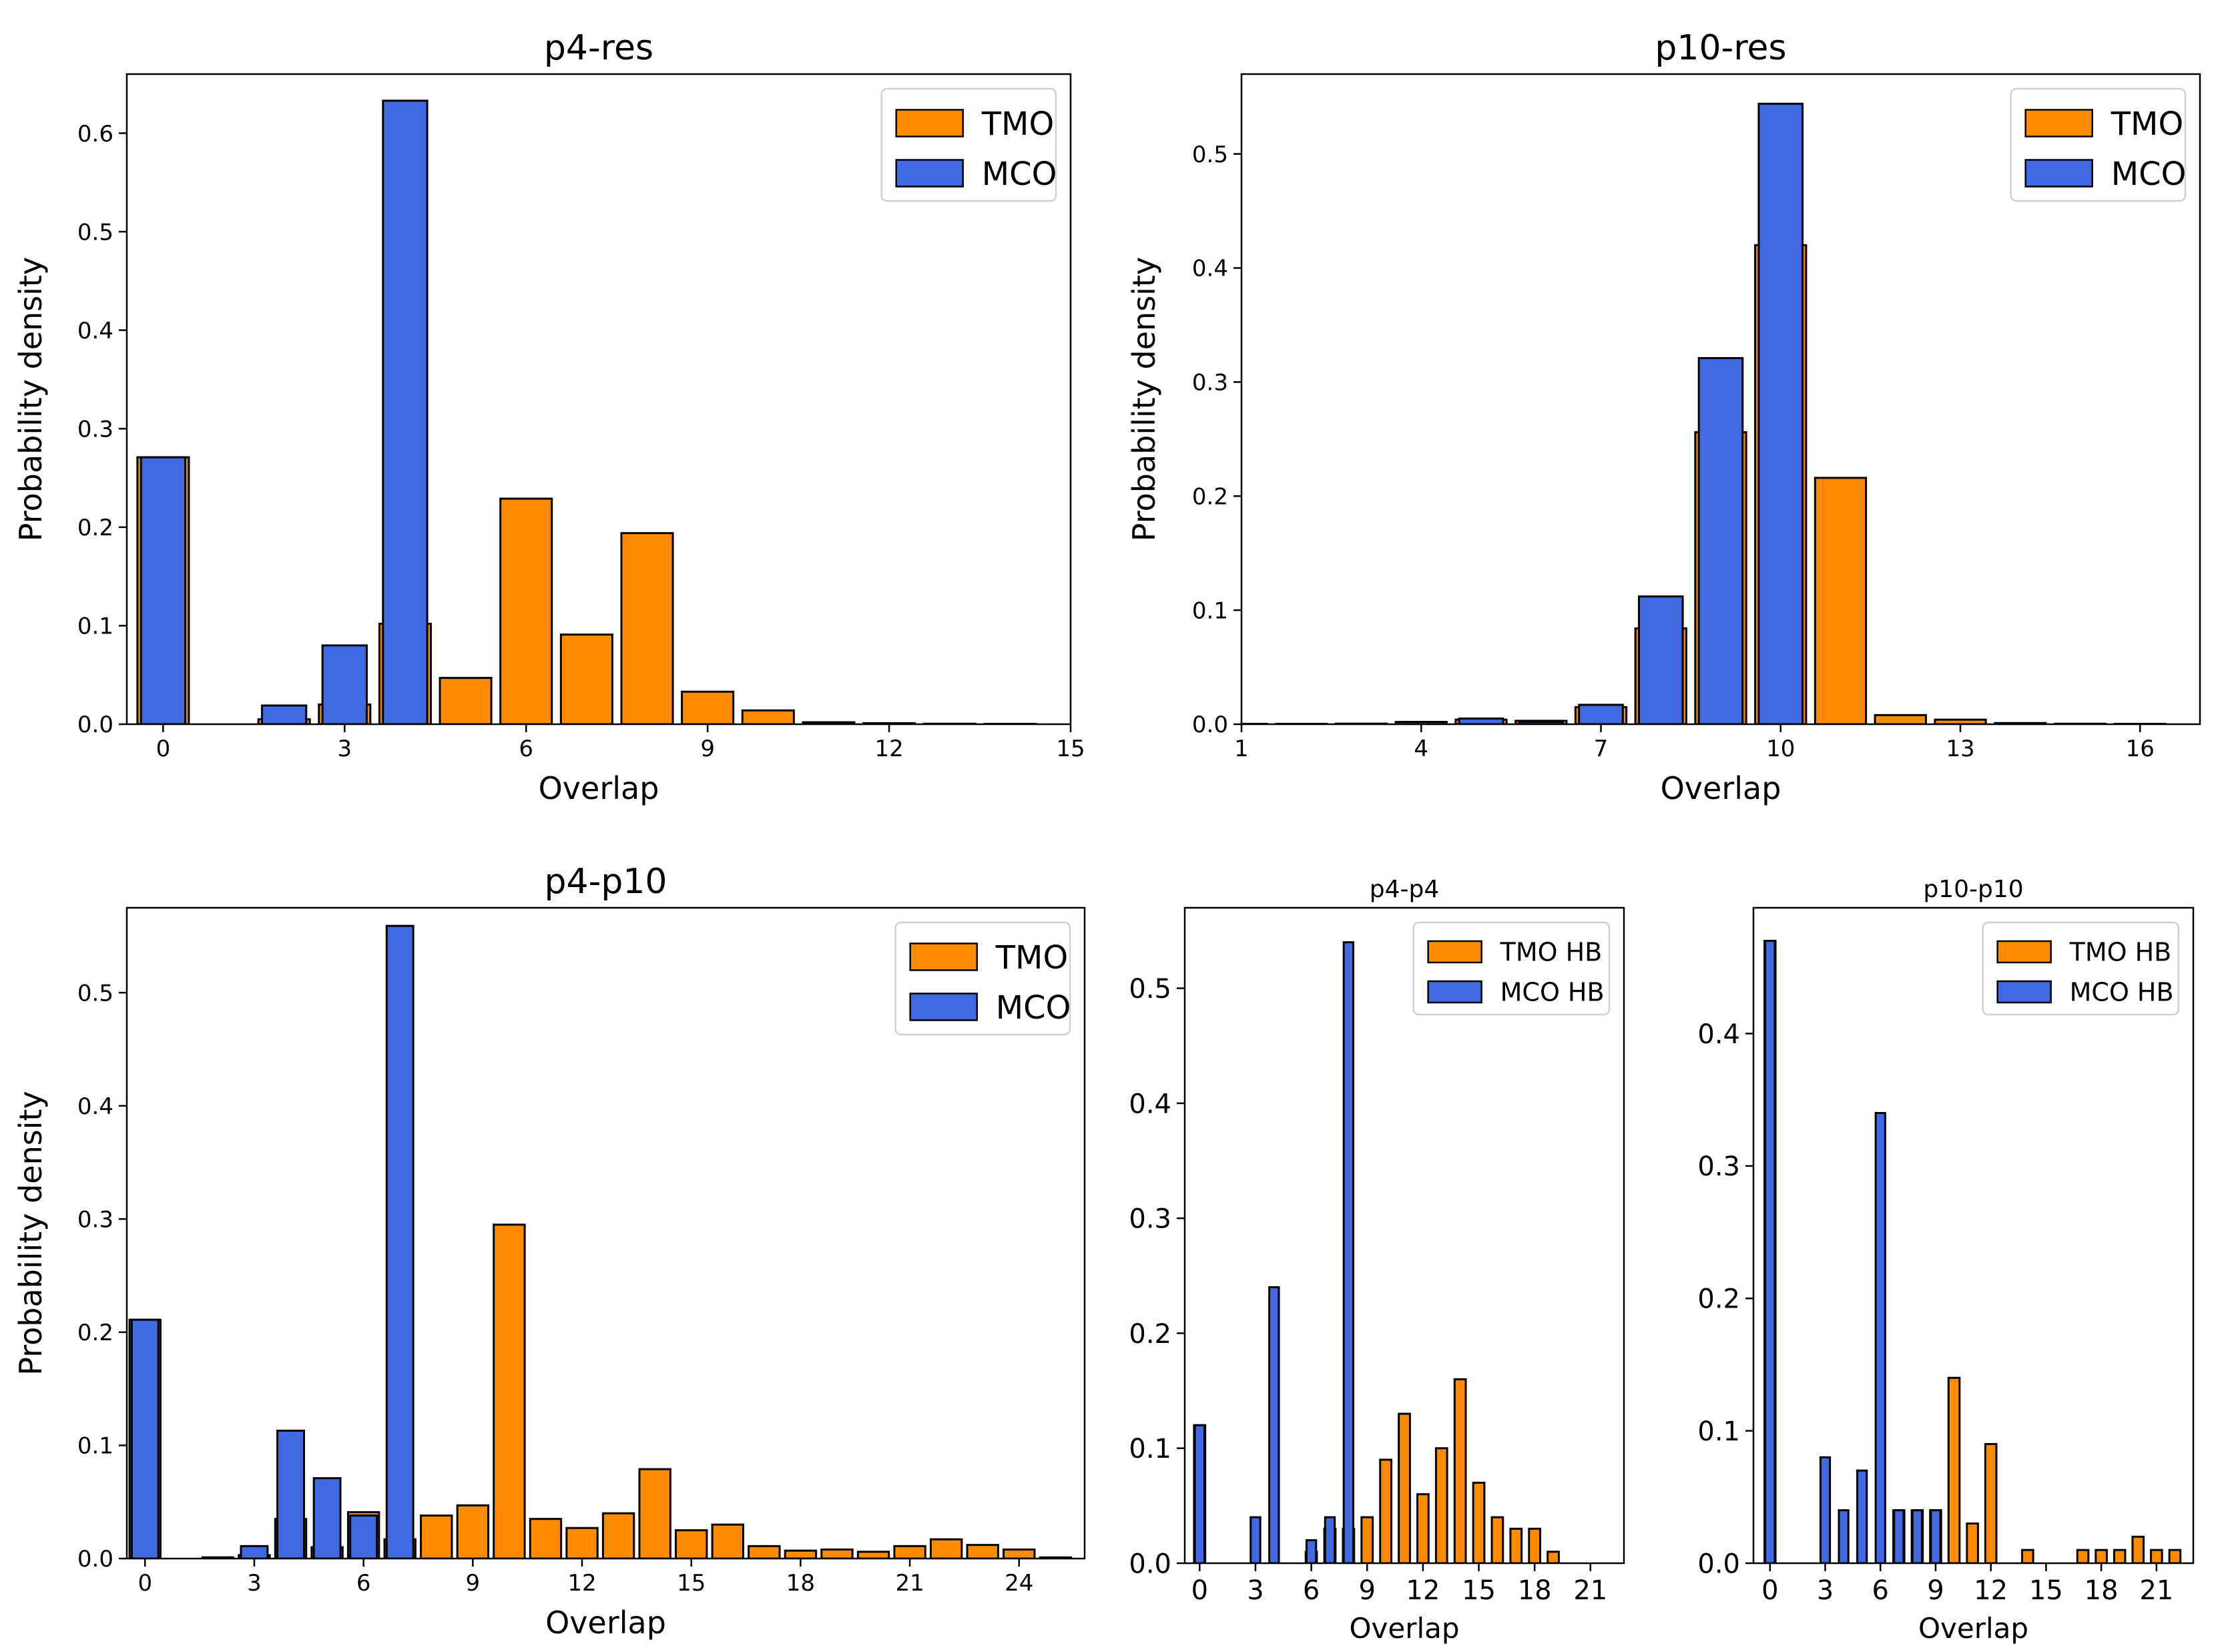 The width and height of the screenshot is (2224, 1652). Describe the element at coordinates (1019, 1583) in the screenshot. I see `x-tick-label: 24` at that location.